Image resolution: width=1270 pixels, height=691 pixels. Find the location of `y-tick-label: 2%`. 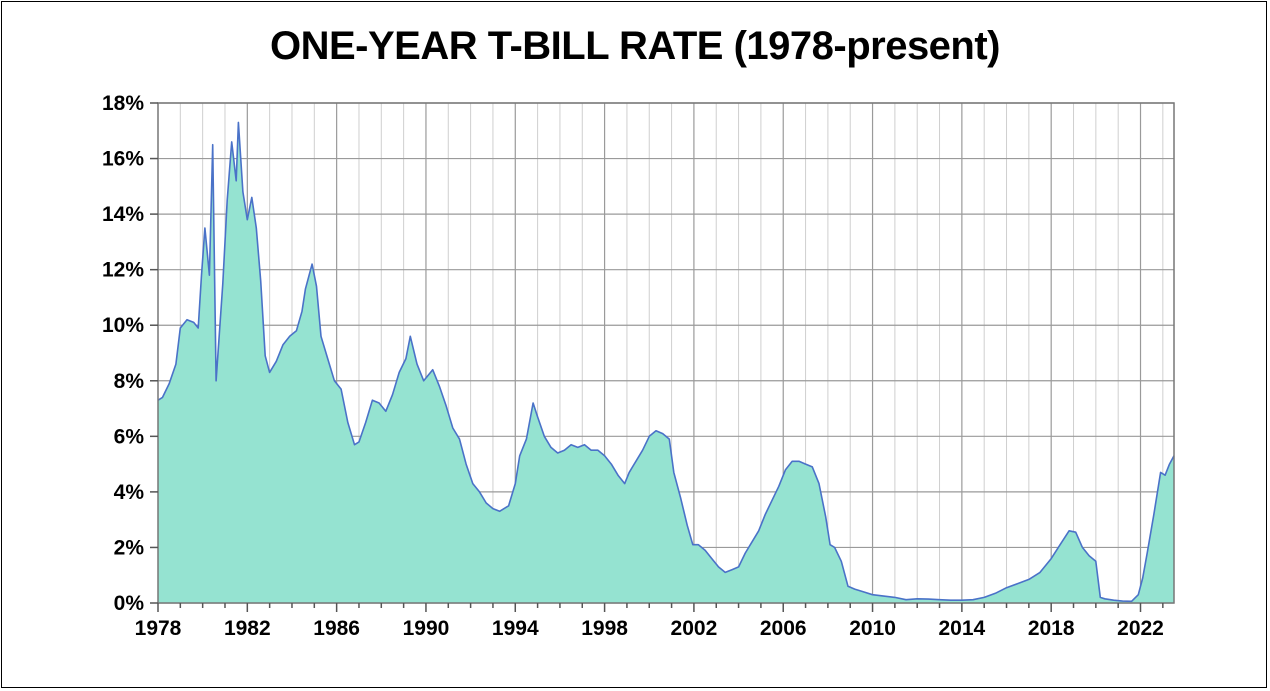

y-tick-label: 2% is located at coordinates (129, 547).